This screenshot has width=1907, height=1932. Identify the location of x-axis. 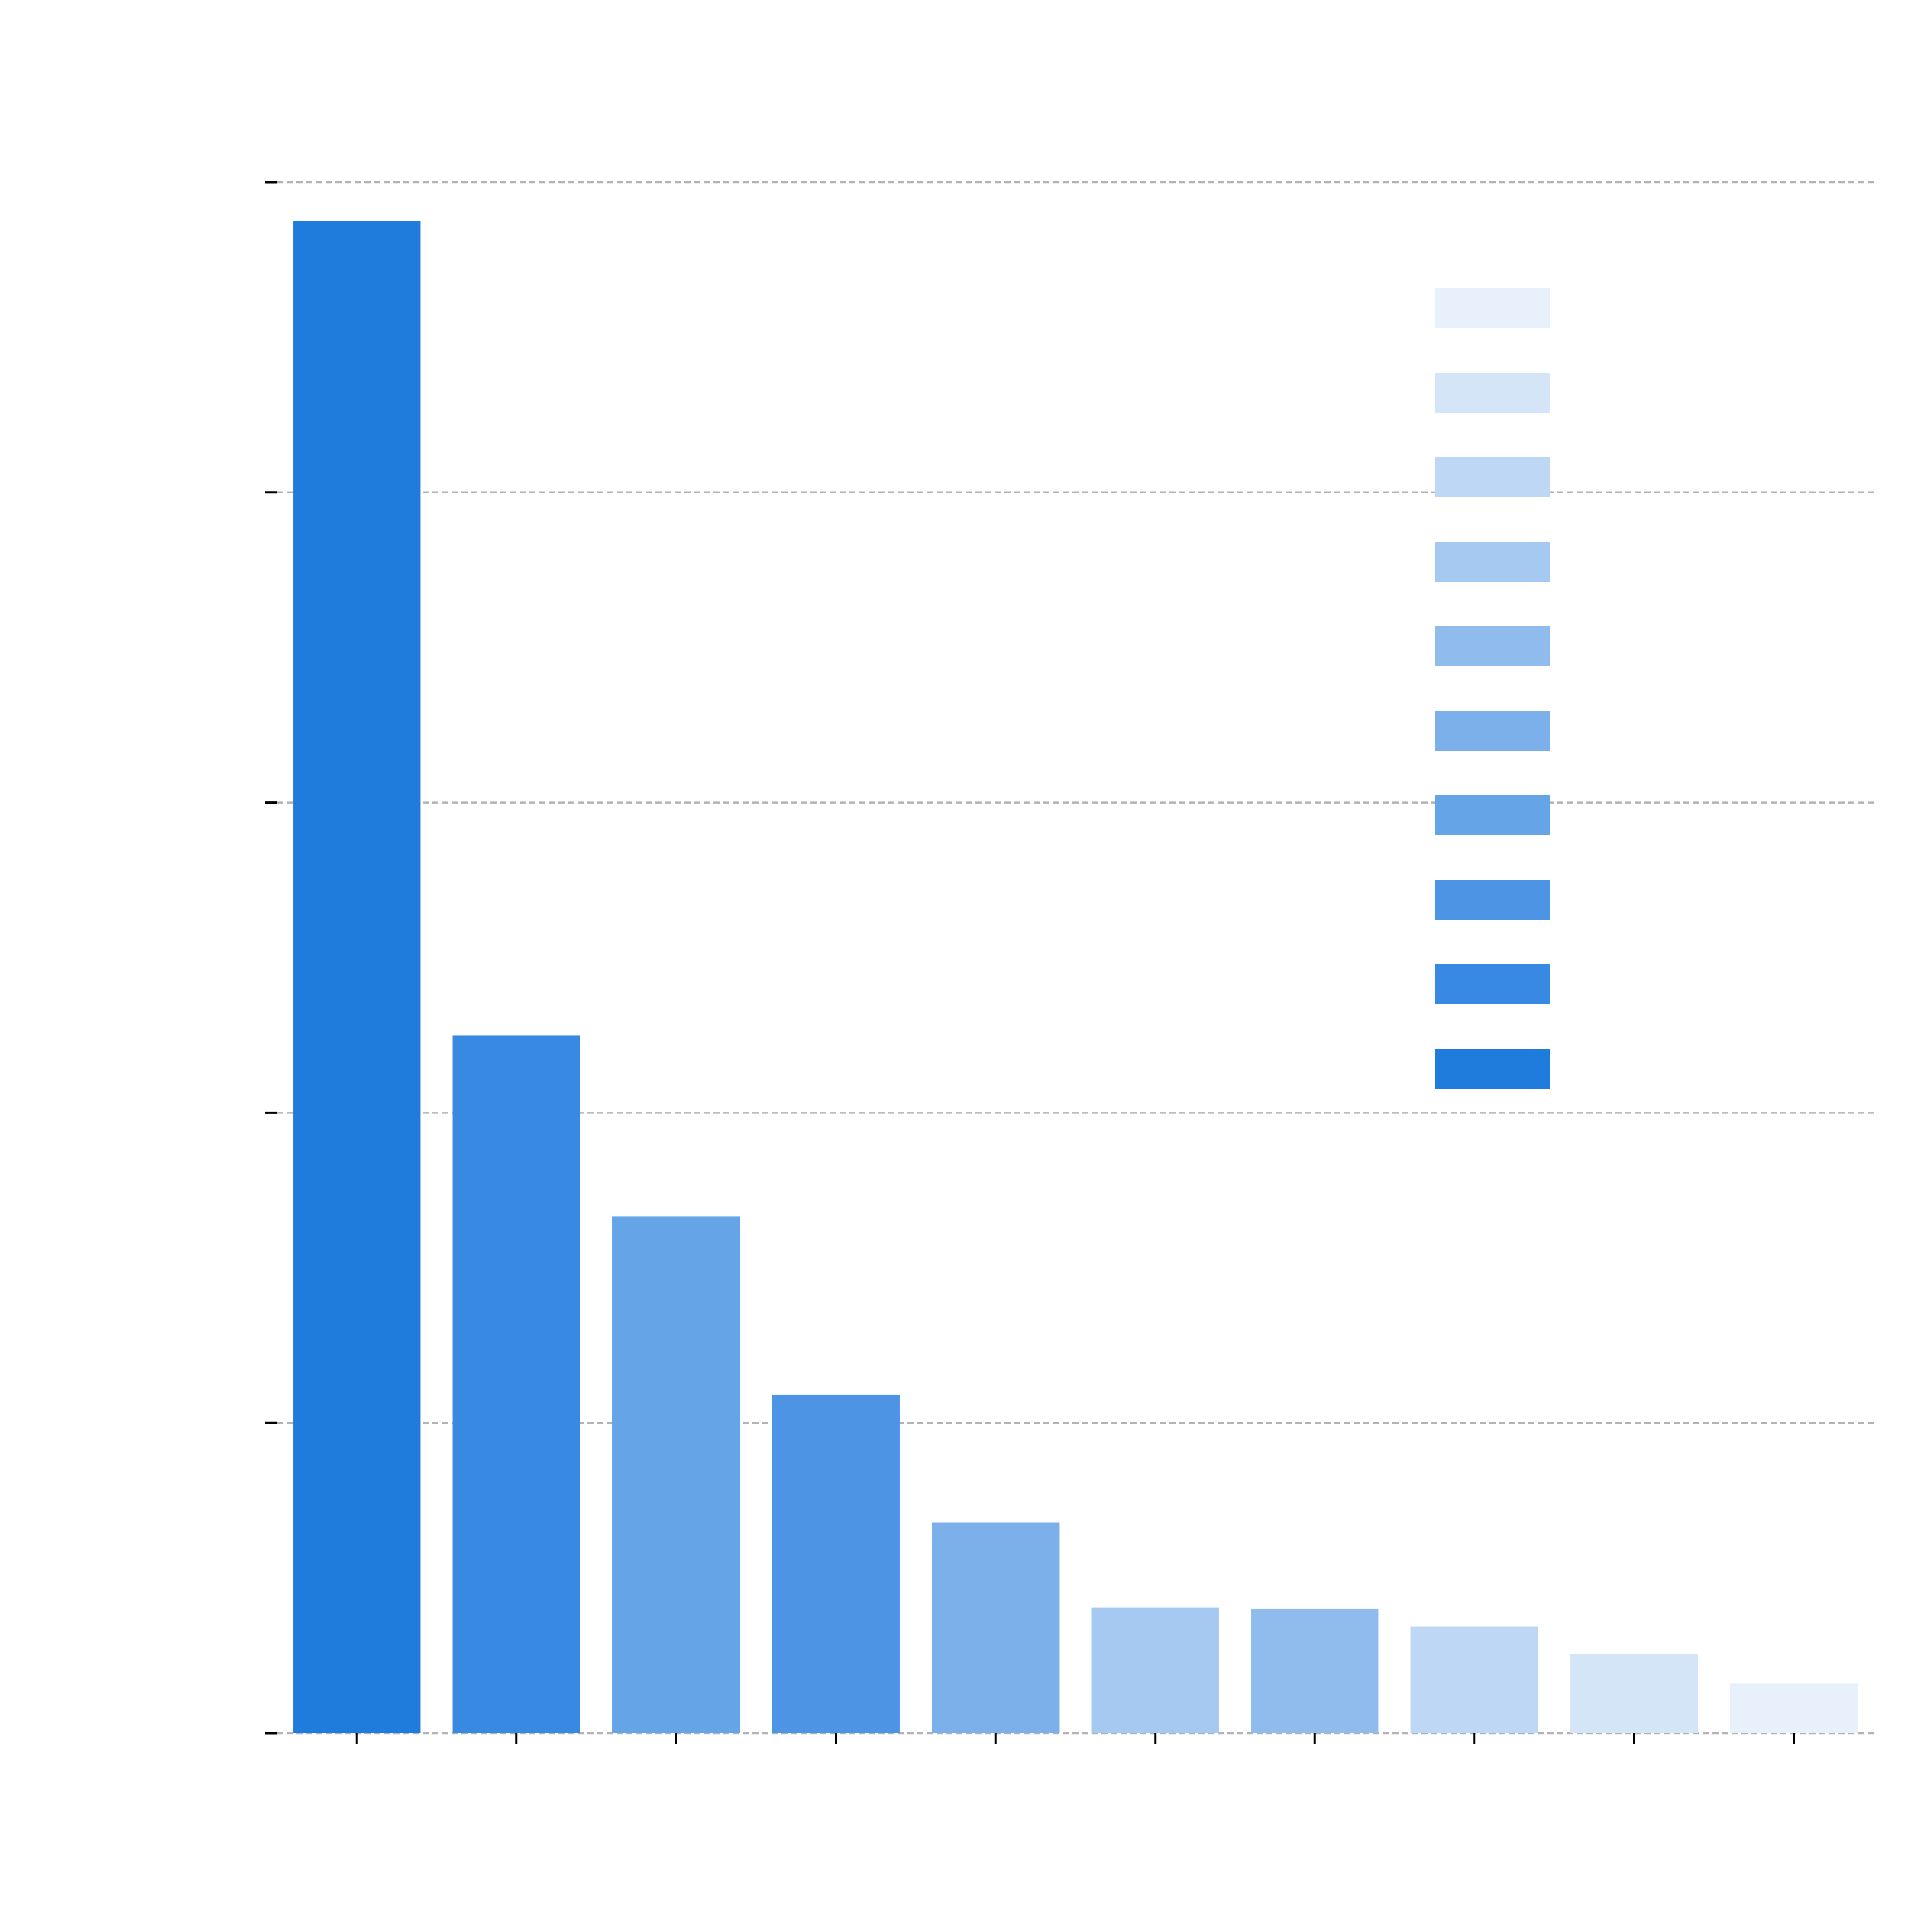
(1075, 1738).